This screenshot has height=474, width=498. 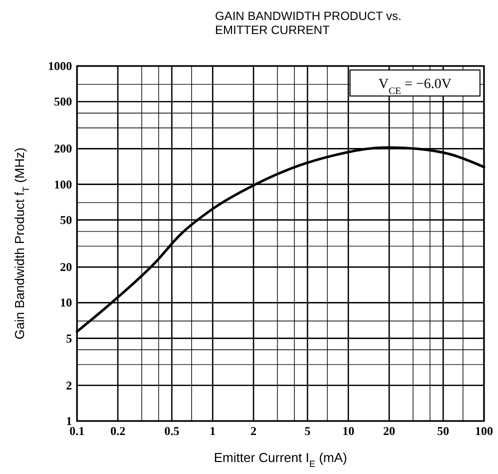 What do you see at coordinates (213, 431) in the screenshot?
I see `x-tick-label: 1` at bounding box center [213, 431].